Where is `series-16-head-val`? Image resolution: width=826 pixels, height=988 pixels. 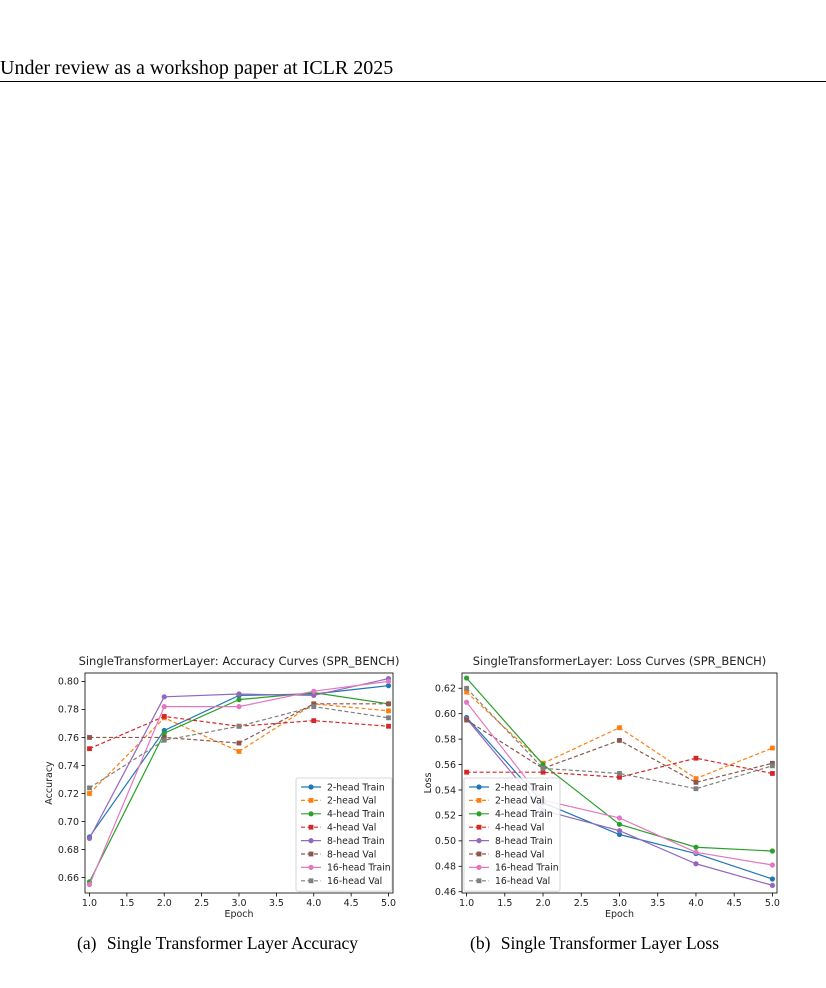
series-16-head-val is located at coordinates (239, 747).